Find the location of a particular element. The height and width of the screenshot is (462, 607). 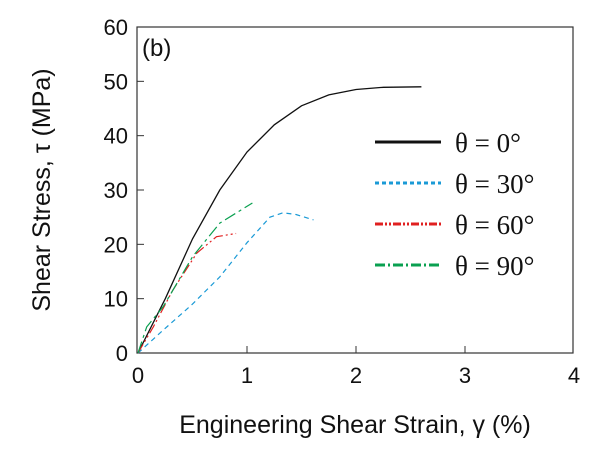

legend-label-2: θ = 60° is located at coordinates (494, 225).